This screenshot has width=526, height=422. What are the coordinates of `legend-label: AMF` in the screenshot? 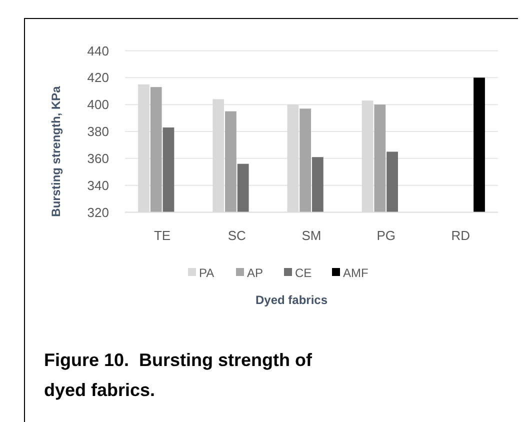 It's located at (355, 273).